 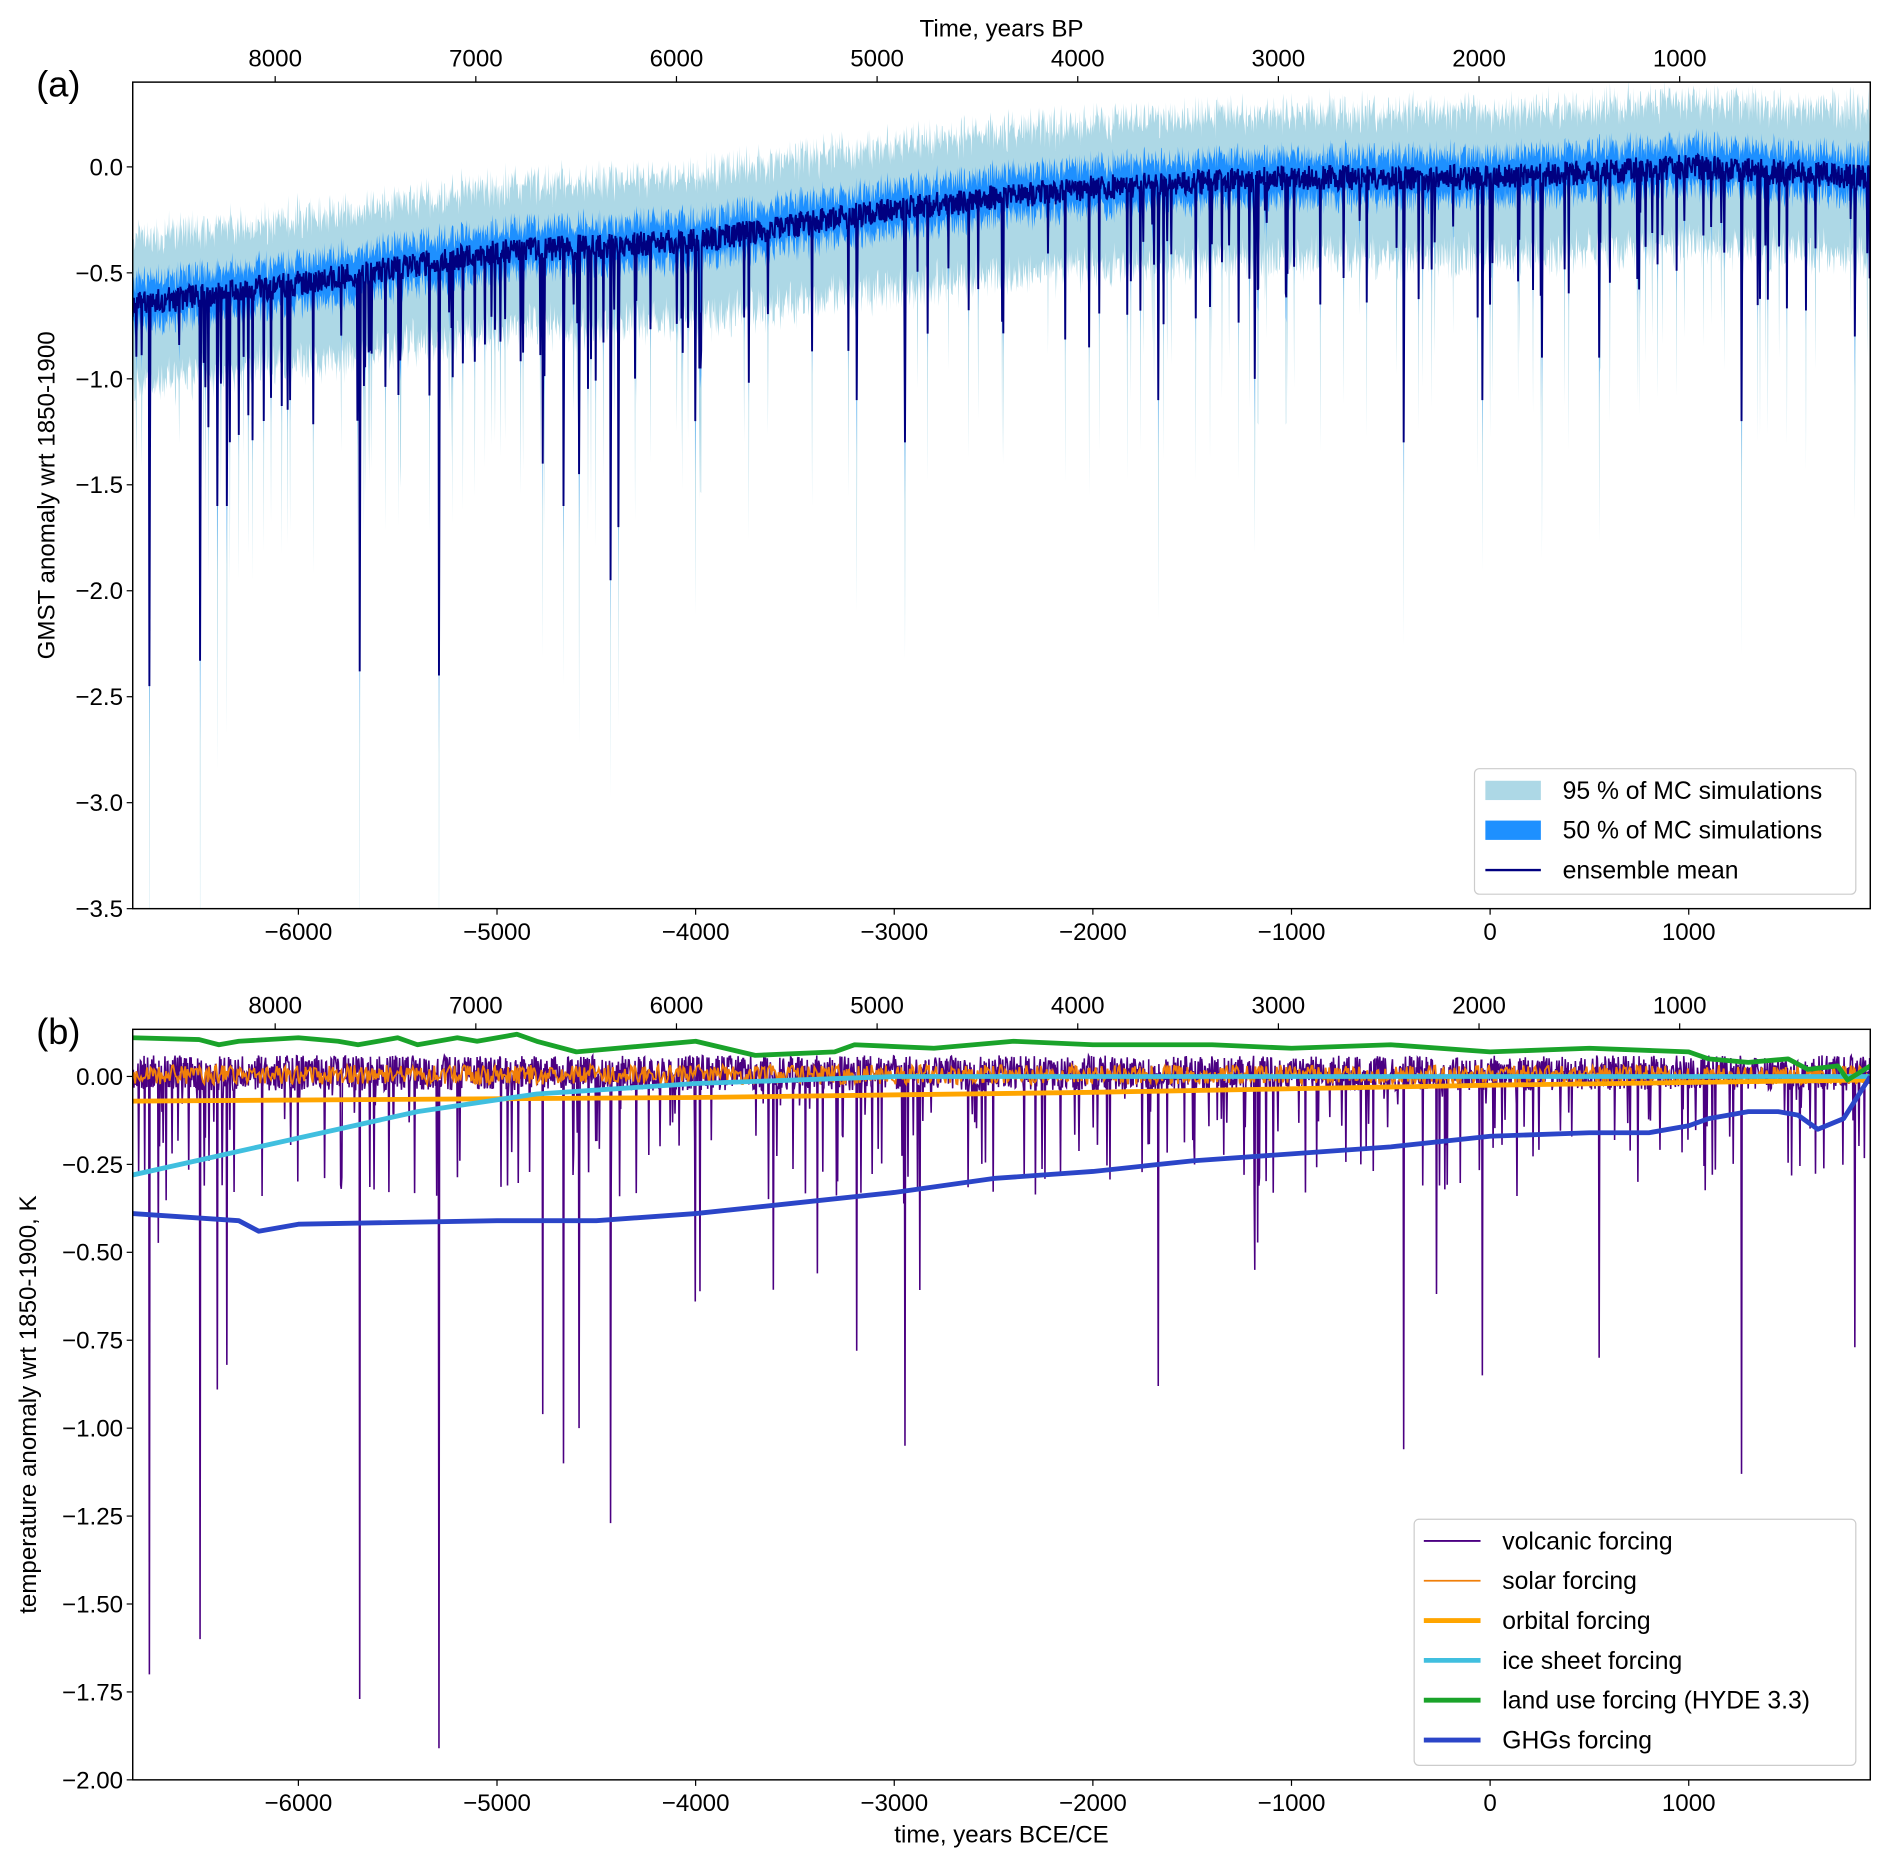 I want to click on legend-label: 50 % of MC simulations, so click(x=1693, y=831).